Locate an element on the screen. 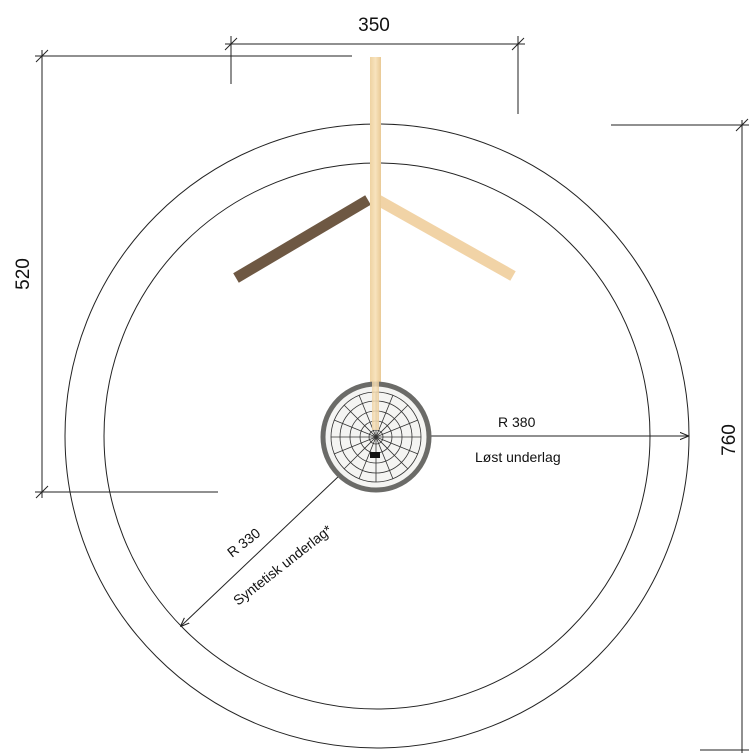 The image size is (749, 753). frame-post is located at coordinates (375, 247).